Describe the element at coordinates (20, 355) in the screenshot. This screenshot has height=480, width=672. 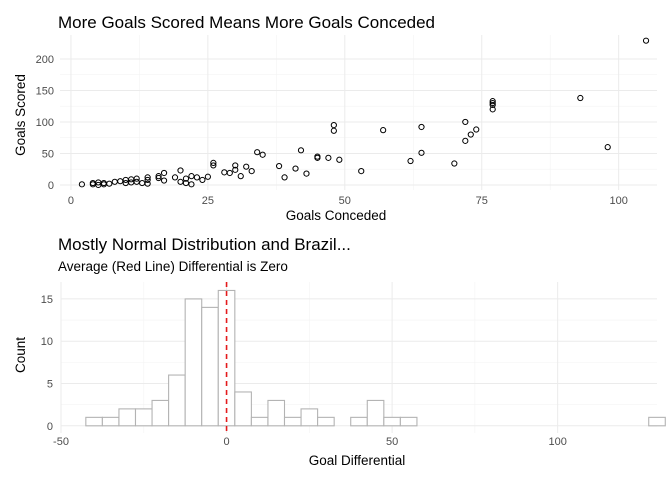
I see `histogram-y-axis-title: Count` at that location.